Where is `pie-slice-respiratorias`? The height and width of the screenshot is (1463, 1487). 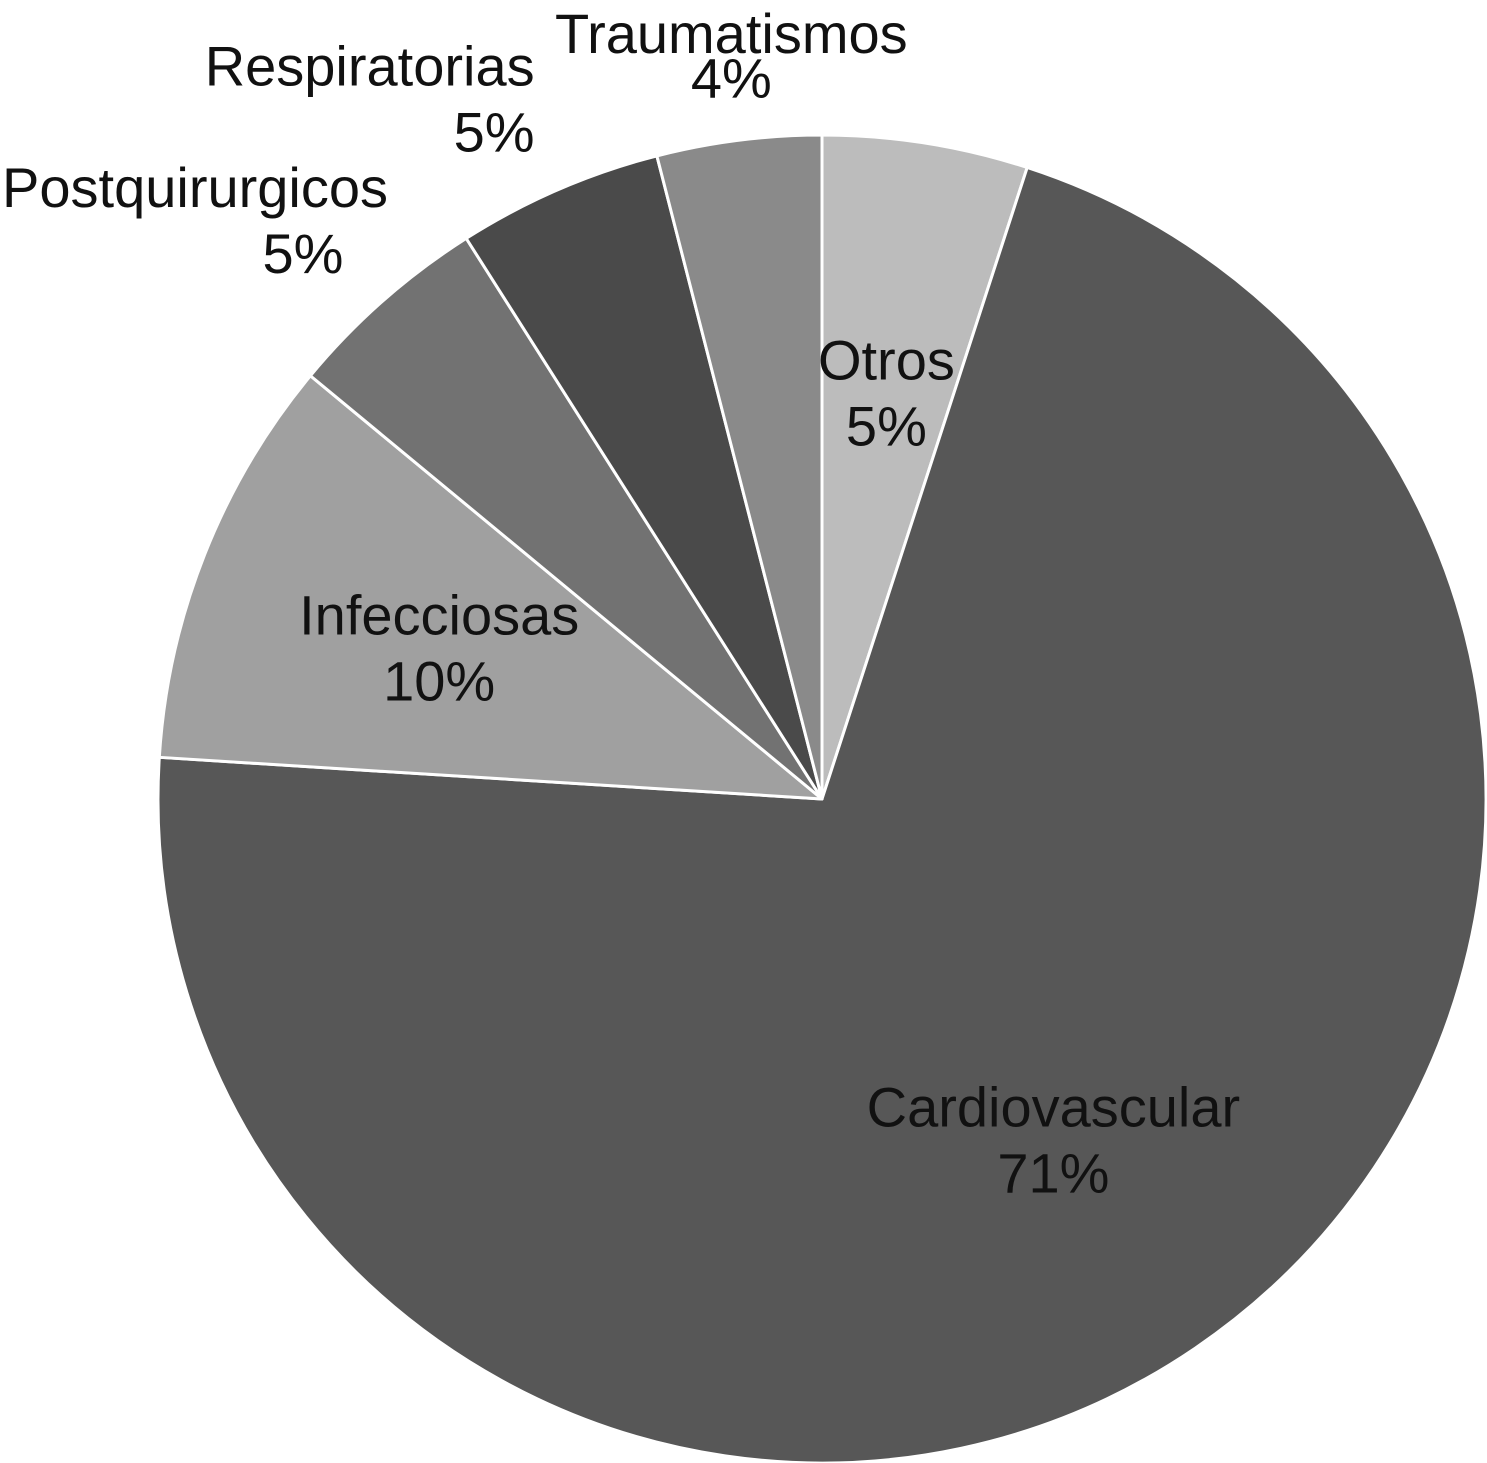 pie-slice-respiratorias is located at coordinates (644, 477).